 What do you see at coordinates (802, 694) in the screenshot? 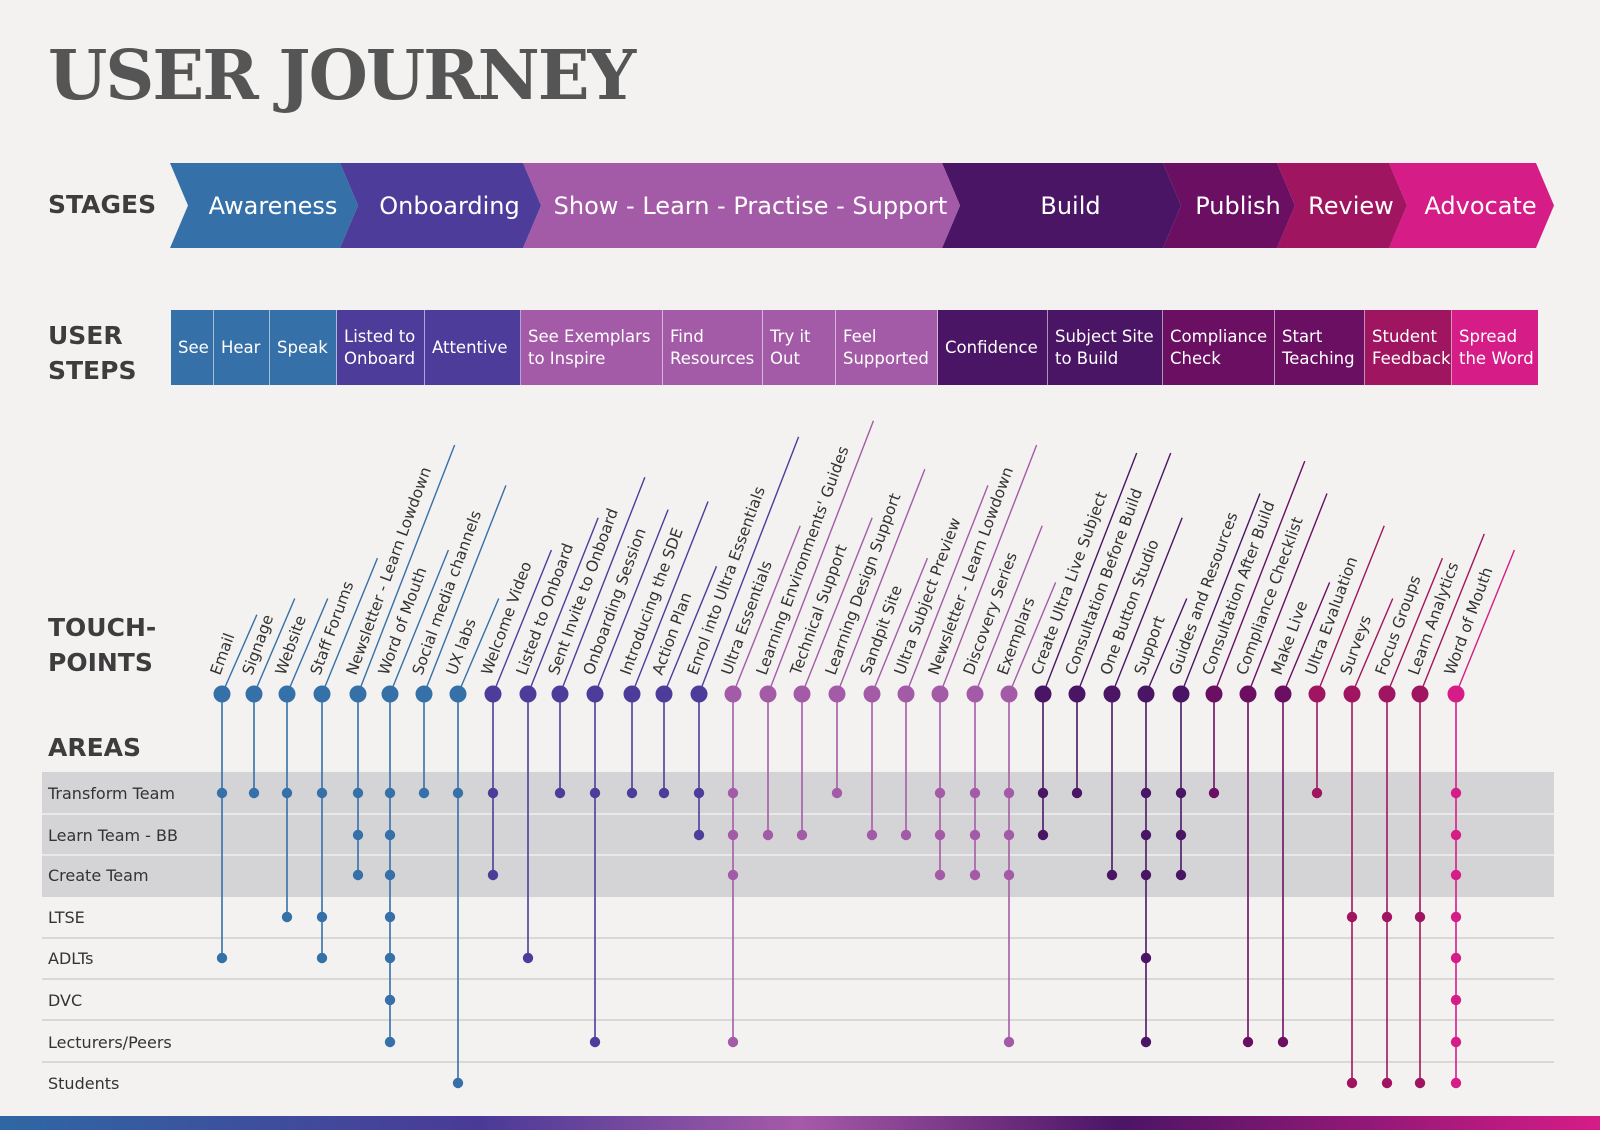
I see `touchpoint-node-technical-support` at bounding box center [802, 694].